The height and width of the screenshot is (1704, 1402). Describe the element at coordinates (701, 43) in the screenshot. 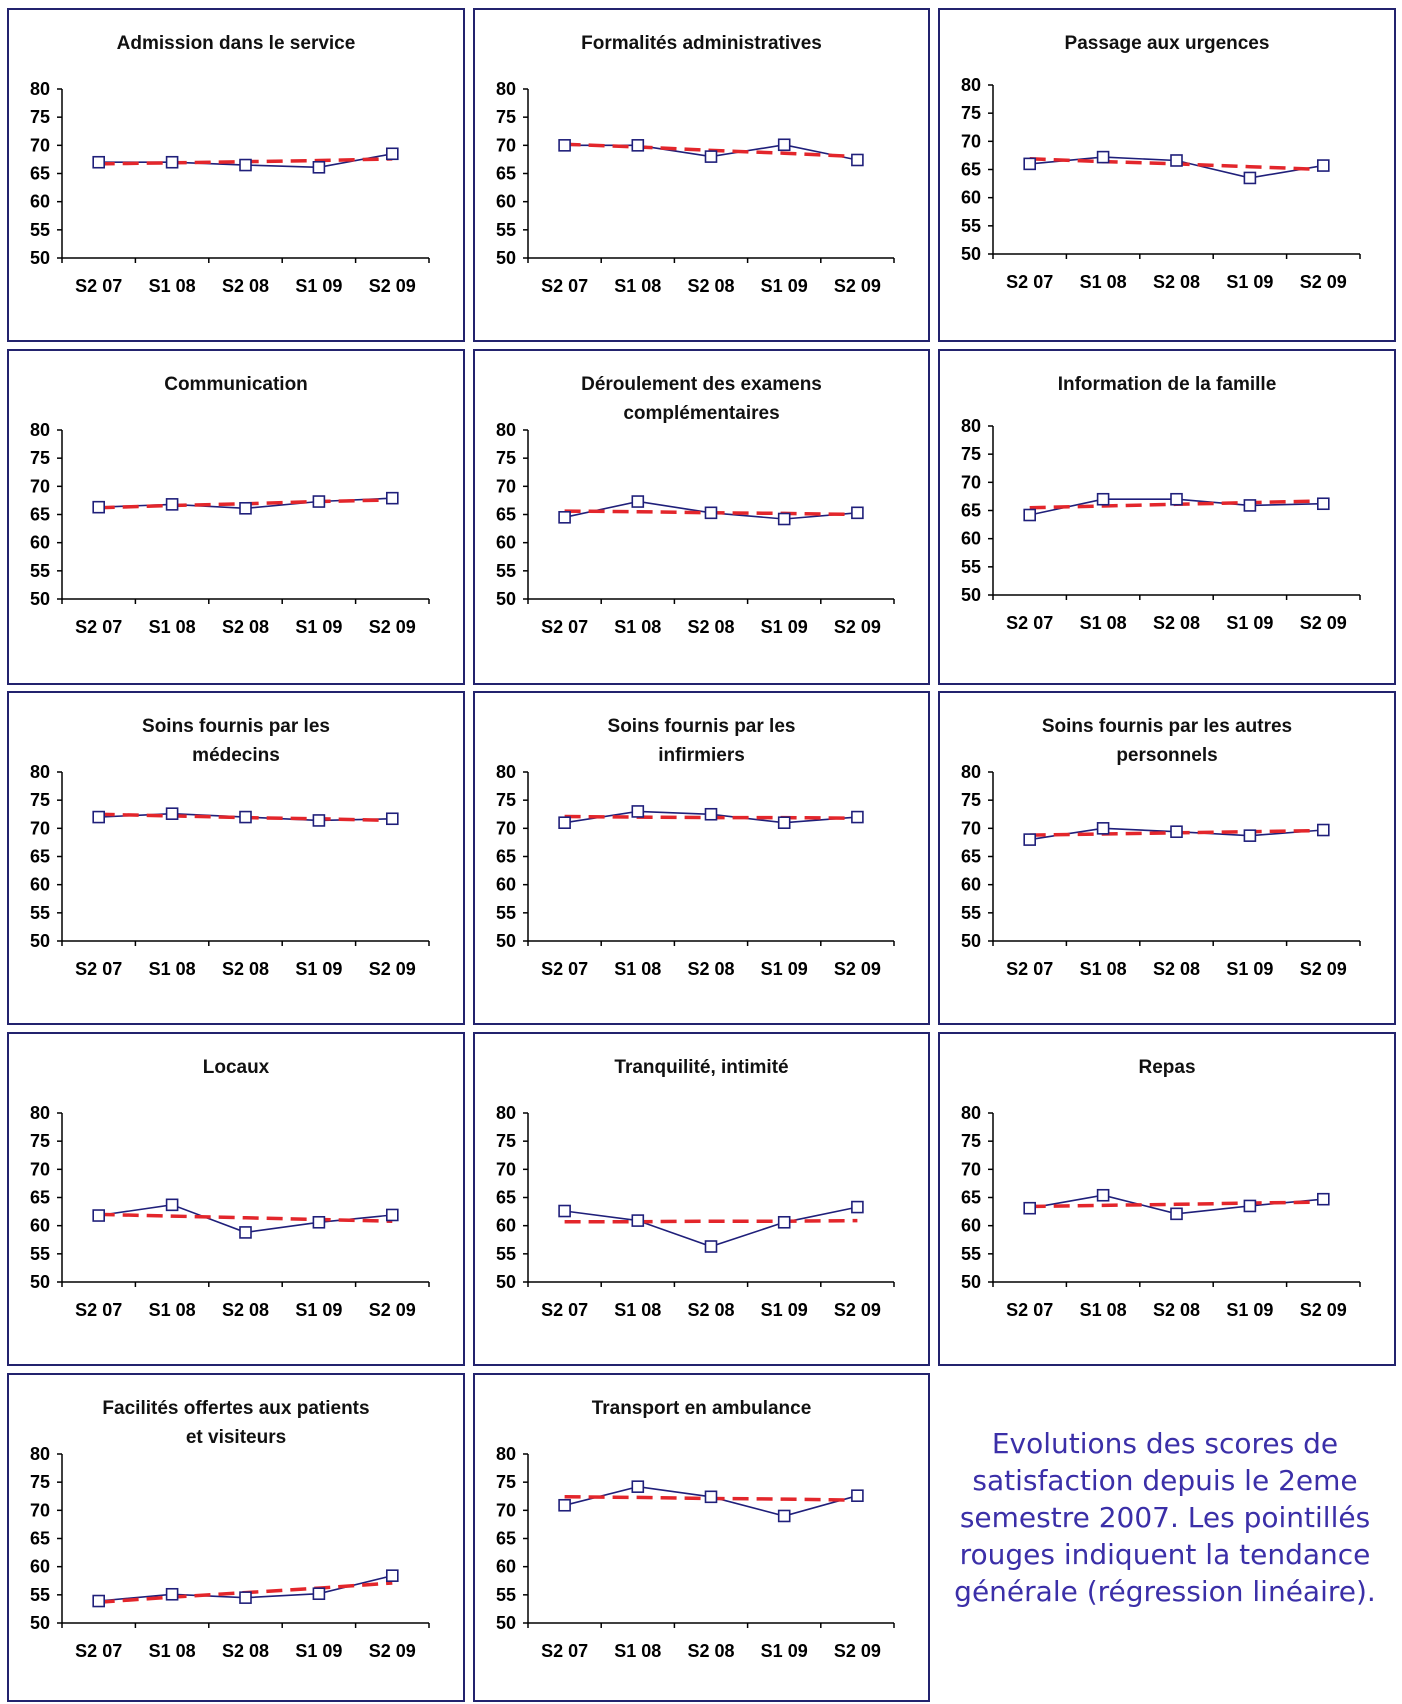

I see `chart-title: Formalités administratives` at that location.